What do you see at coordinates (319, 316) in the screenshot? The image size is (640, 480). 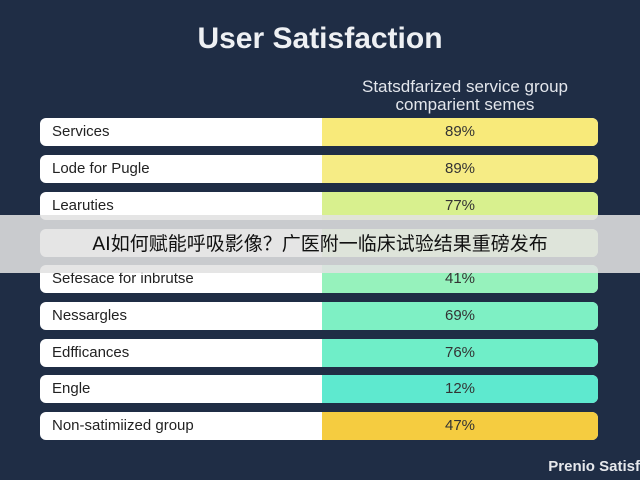 I see `table-row: Nessargles 69%` at bounding box center [319, 316].